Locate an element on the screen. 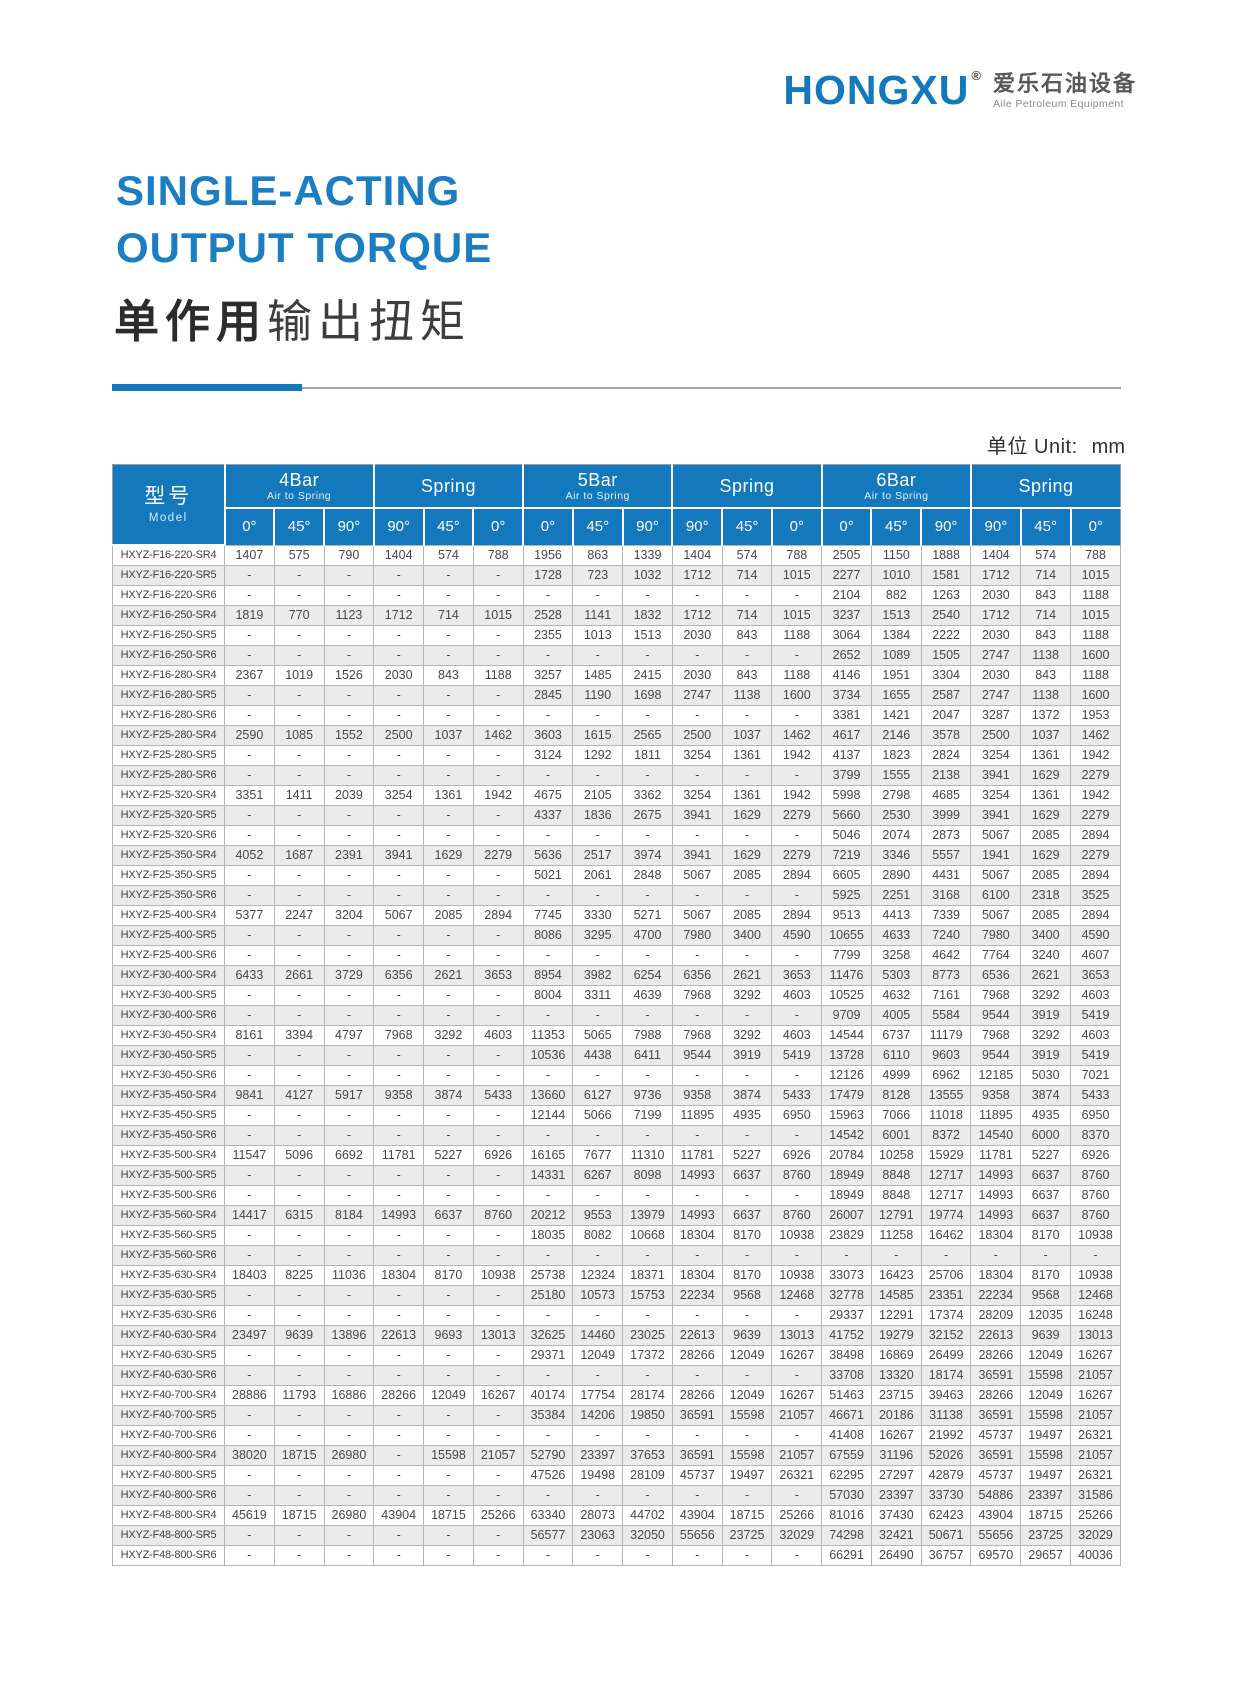 This screenshot has width=1240, height=1683. value-cell: 18304 is located at coordinates (996, 1275).